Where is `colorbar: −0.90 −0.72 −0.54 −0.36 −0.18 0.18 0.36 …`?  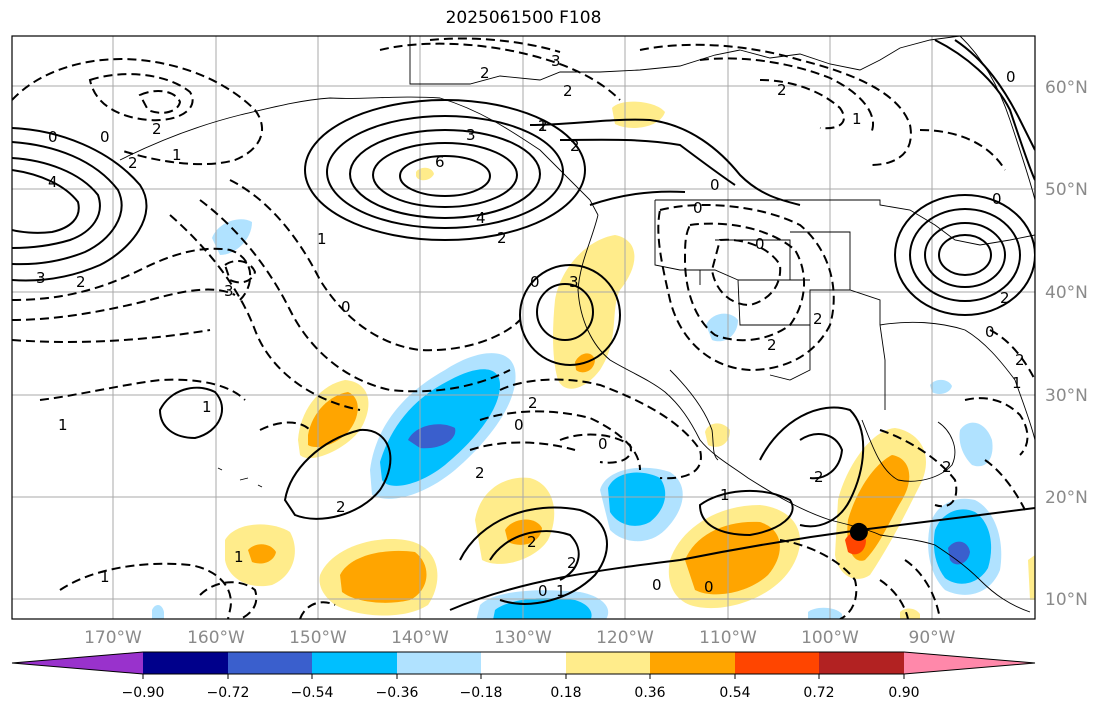 colorbar: −0.90 −0.72 −0.54 −0.36 −0.18 0.18 0.36 … is located at coordinates (523, 676).